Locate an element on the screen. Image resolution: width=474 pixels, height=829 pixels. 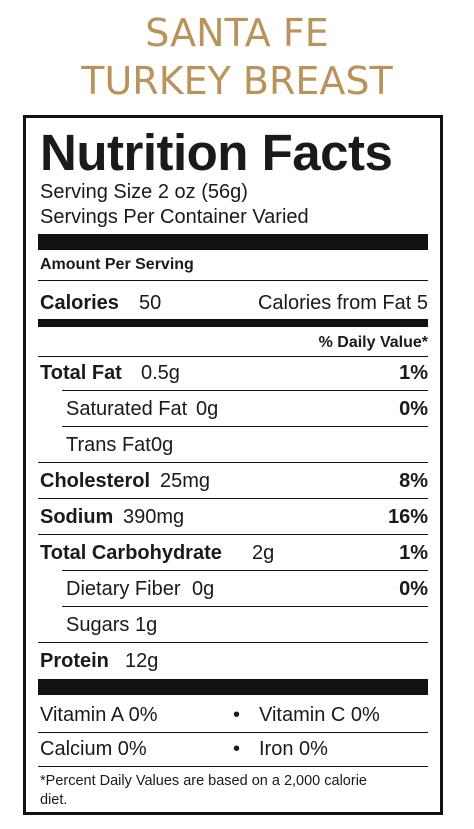
iron: Iron 0% is located at coordinates (293, 749).